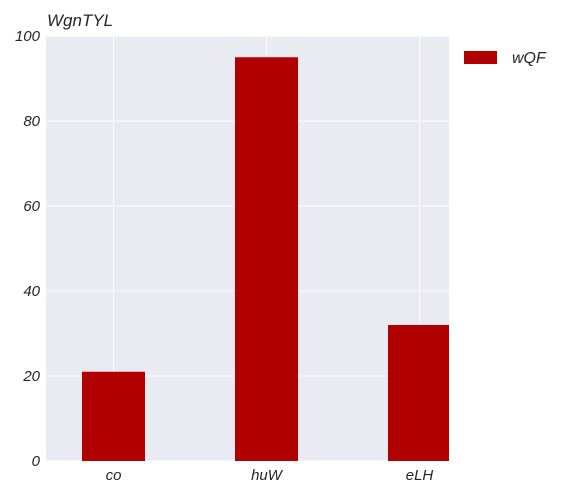  I want to click on bar-huW, so click(266, 259).